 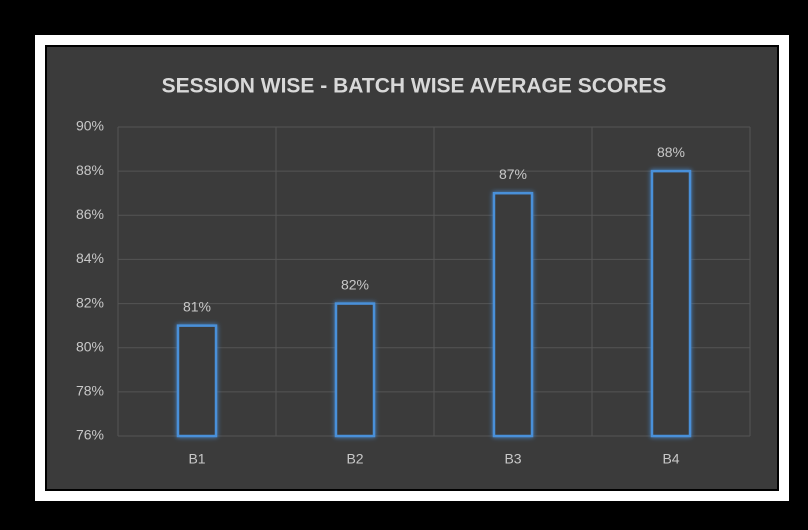 What do you see at coordinates (512, 459) in the screenshot?
I see `x-tick-label: B3` at bounding box center [512, 459].